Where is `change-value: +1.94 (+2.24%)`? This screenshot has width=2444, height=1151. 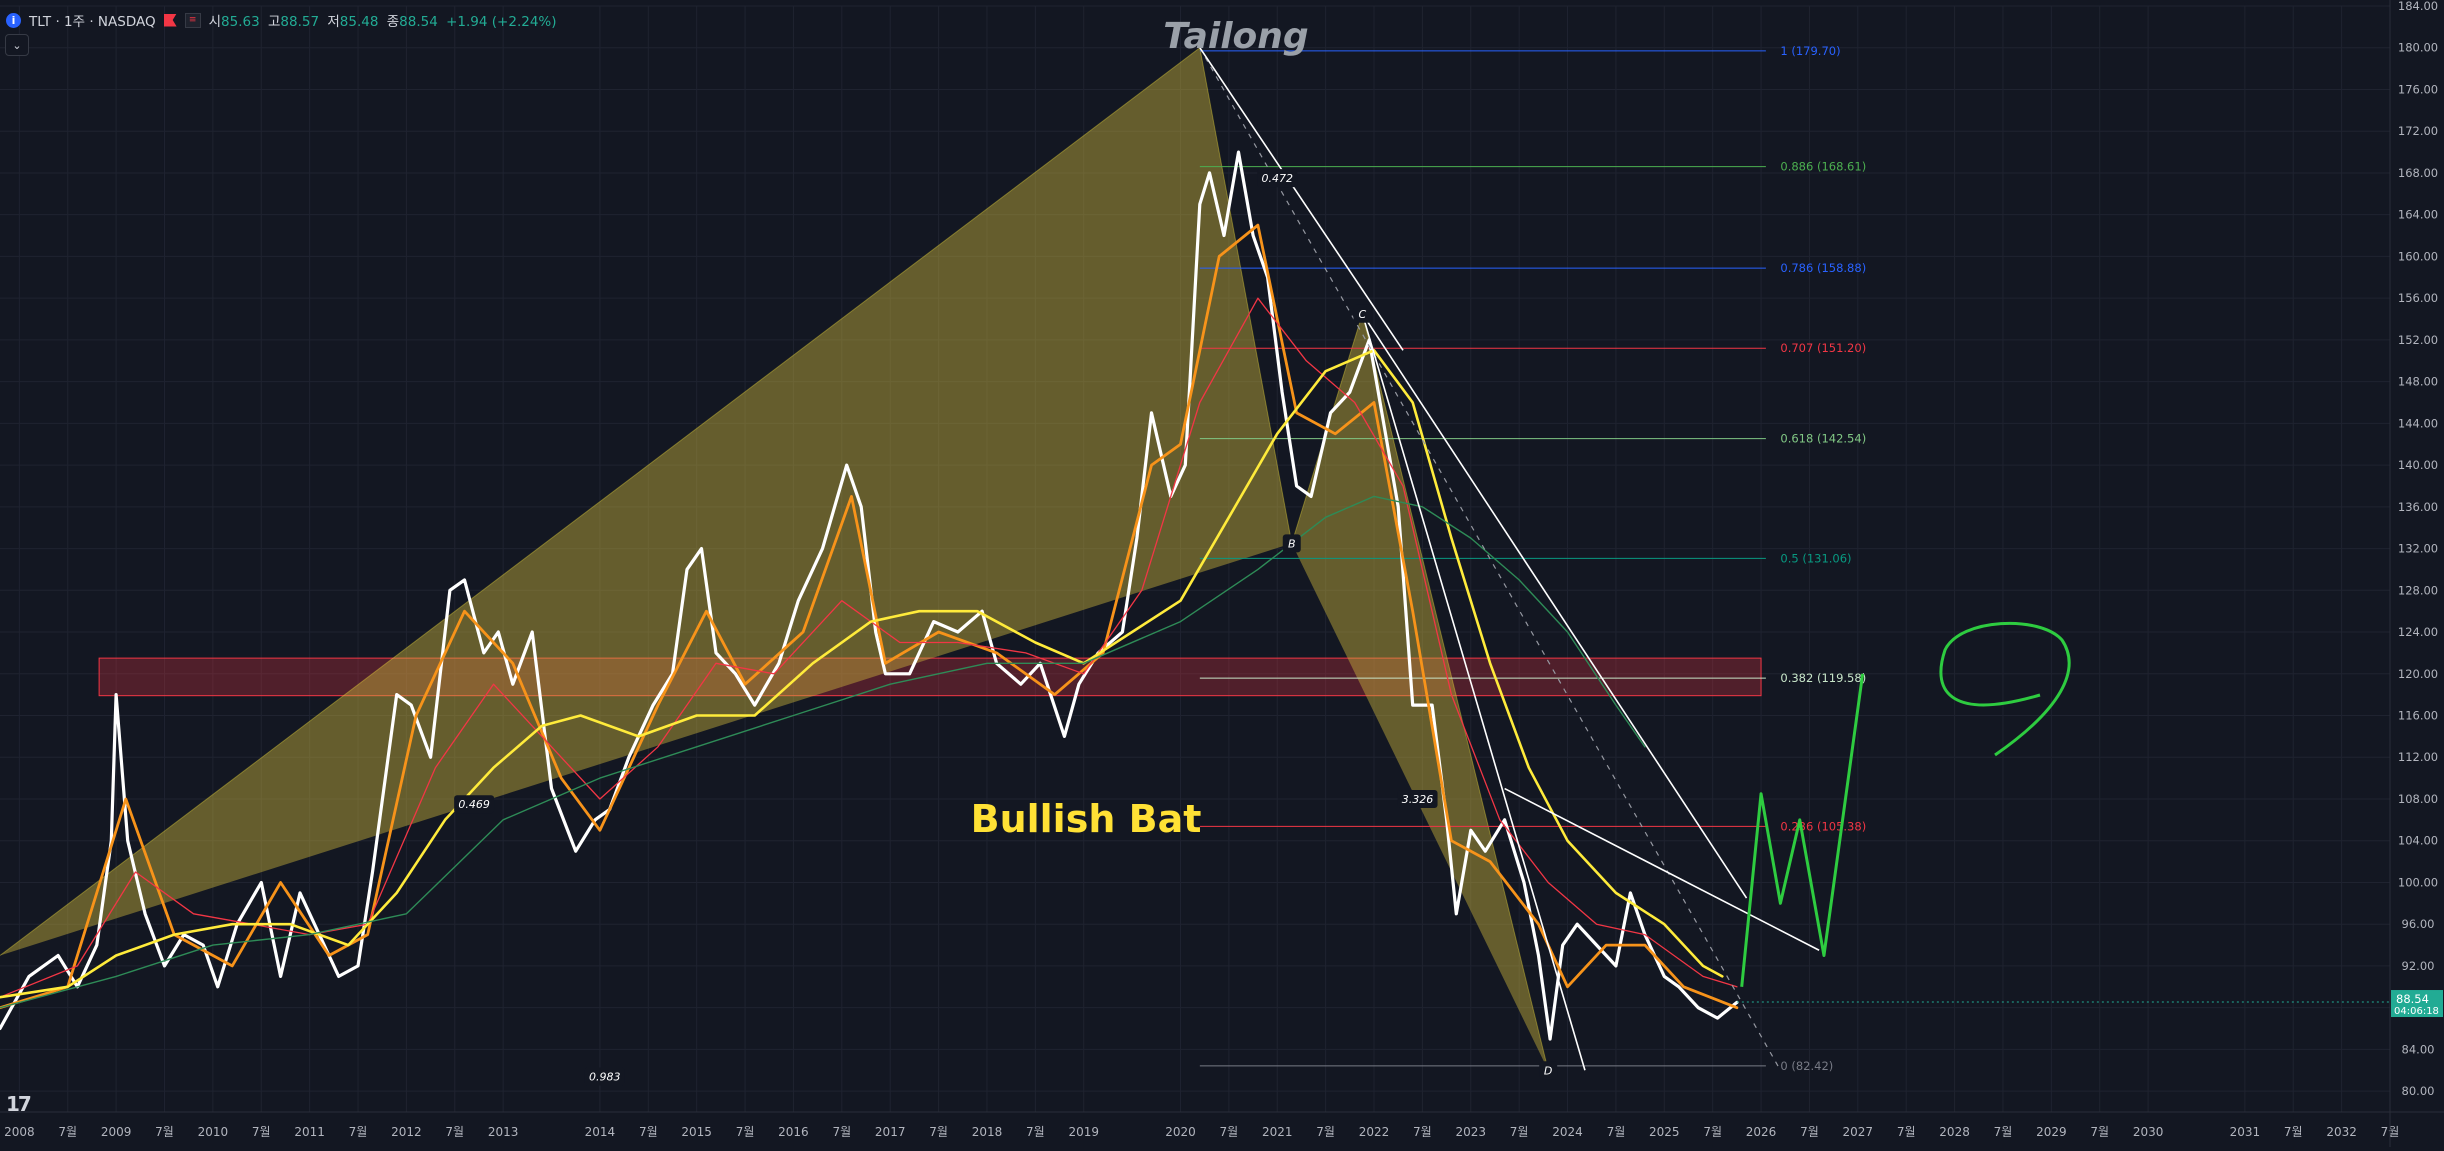
change-value: +1.94 (+2.24%) is located at coordinates (501, 22).